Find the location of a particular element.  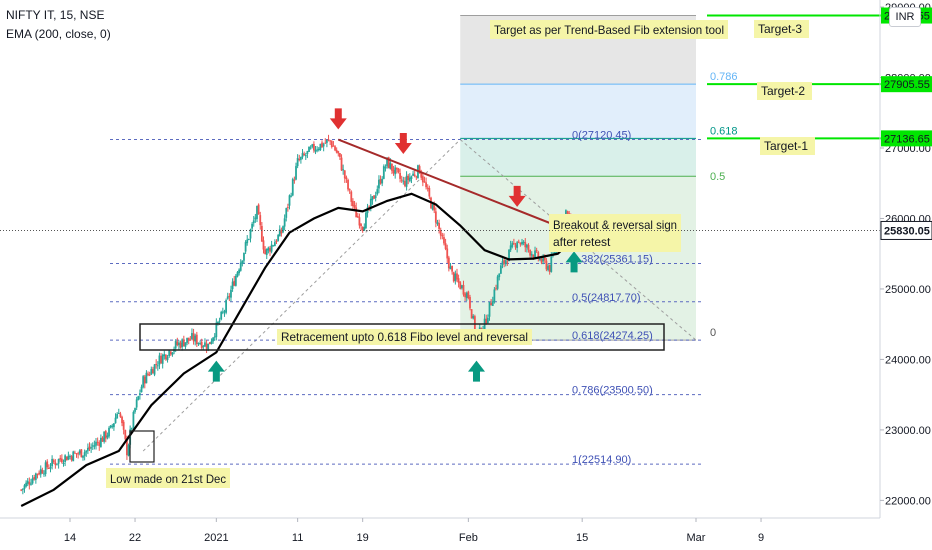

y-tick-label: 22000.00 is located at coordinates (908, 501).